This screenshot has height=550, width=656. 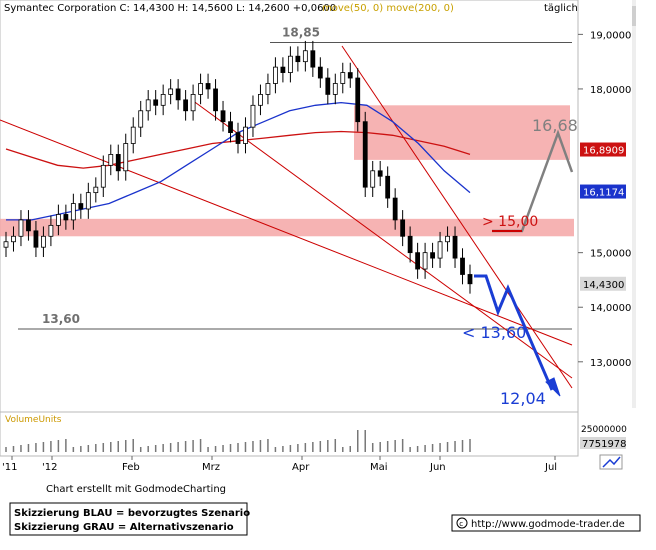 I want to click on website-link: http://www.godmode-trader.de, so click(x=548, y=524).